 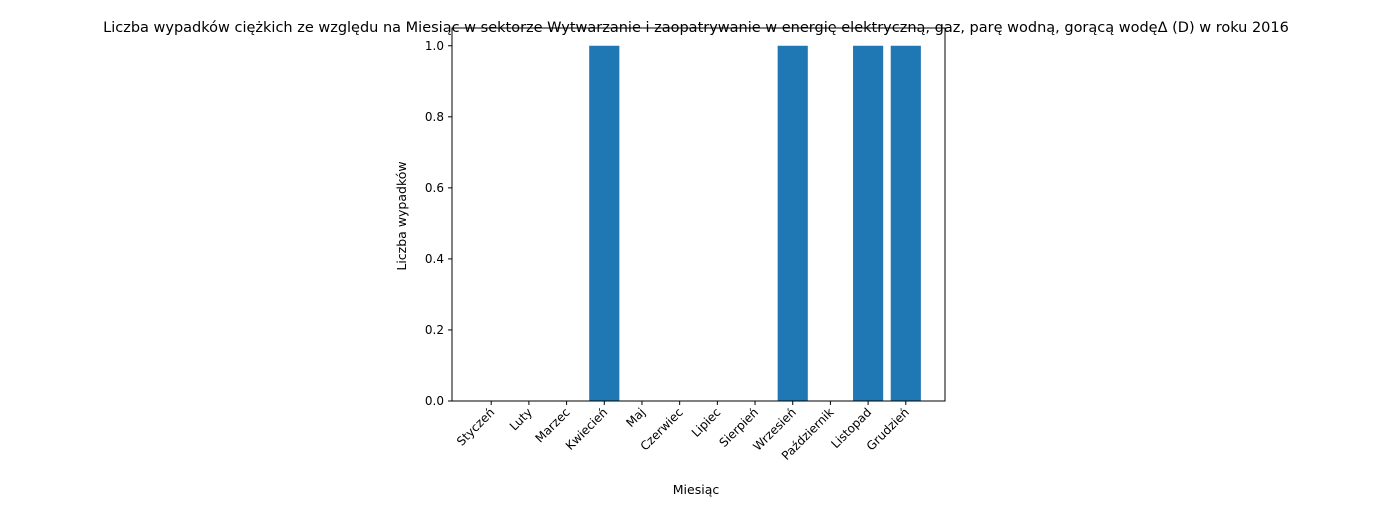 What do you see at coordinates (434, 401) in the screenshot?
I see `y-tick-label: 0.0` at bounding box center [434, 401].